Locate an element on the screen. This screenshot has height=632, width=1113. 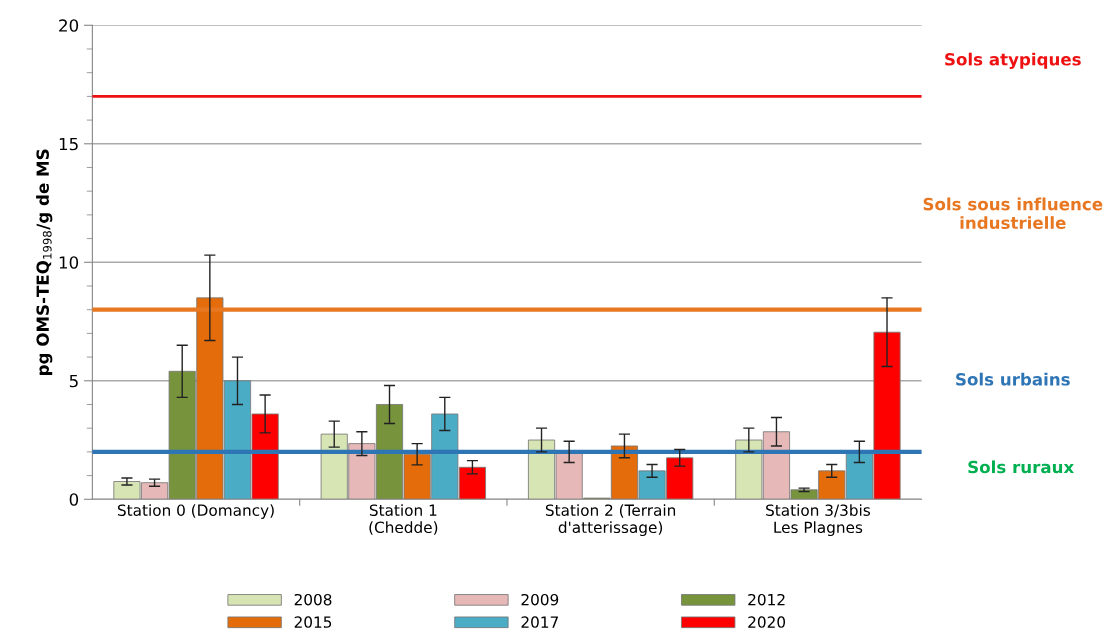
y-tick-label: 0 is located at coordinates (74, 499).